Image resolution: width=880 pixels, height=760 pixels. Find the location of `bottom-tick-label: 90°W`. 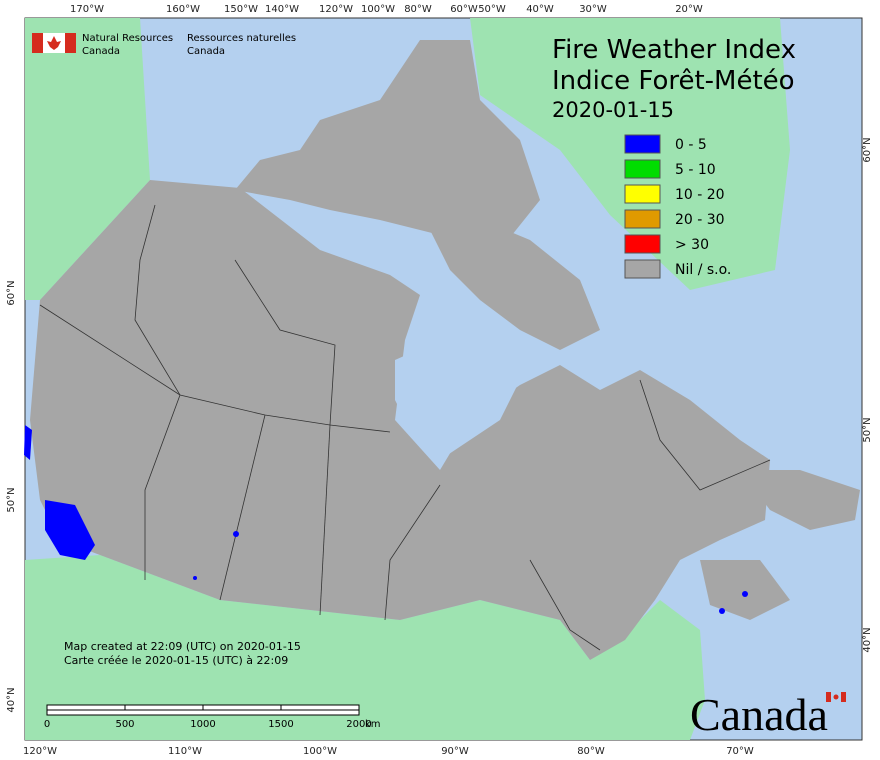

bottom-tick-label: 90°W is located at coordinates (455, 751).